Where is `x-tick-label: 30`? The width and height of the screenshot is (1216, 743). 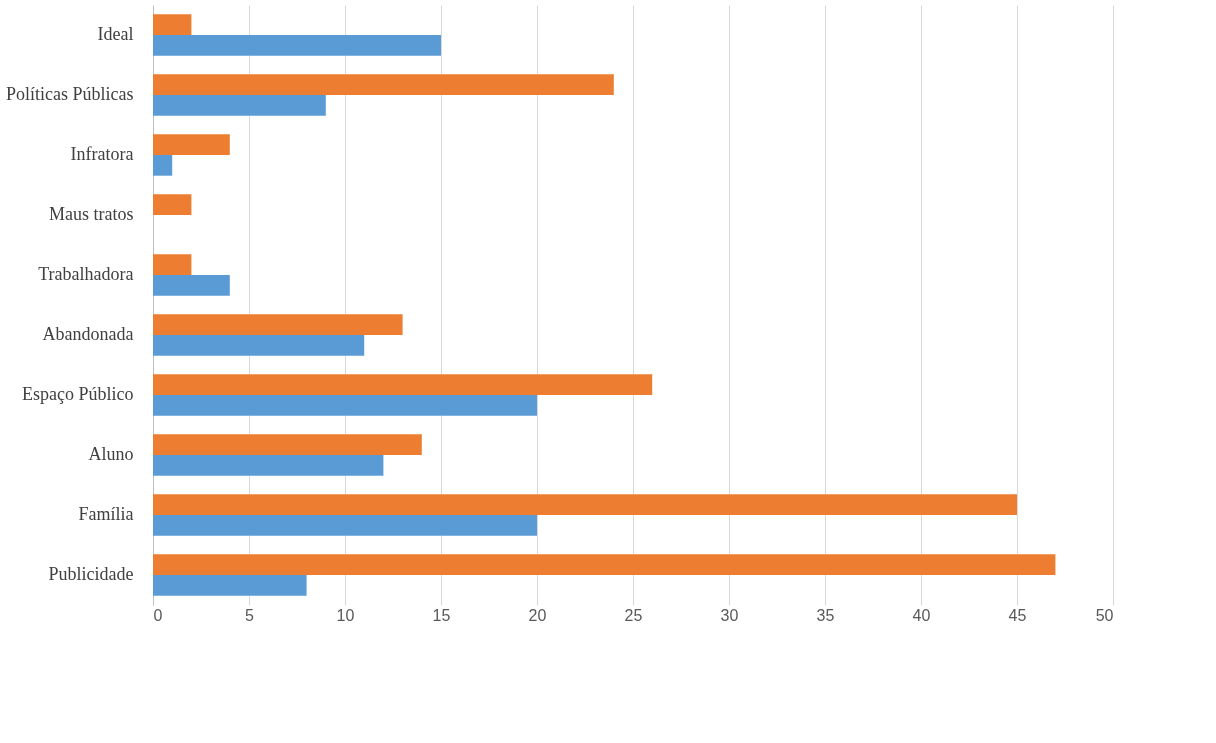 x-tick-label: 30 is located at coordinates (729, 615).